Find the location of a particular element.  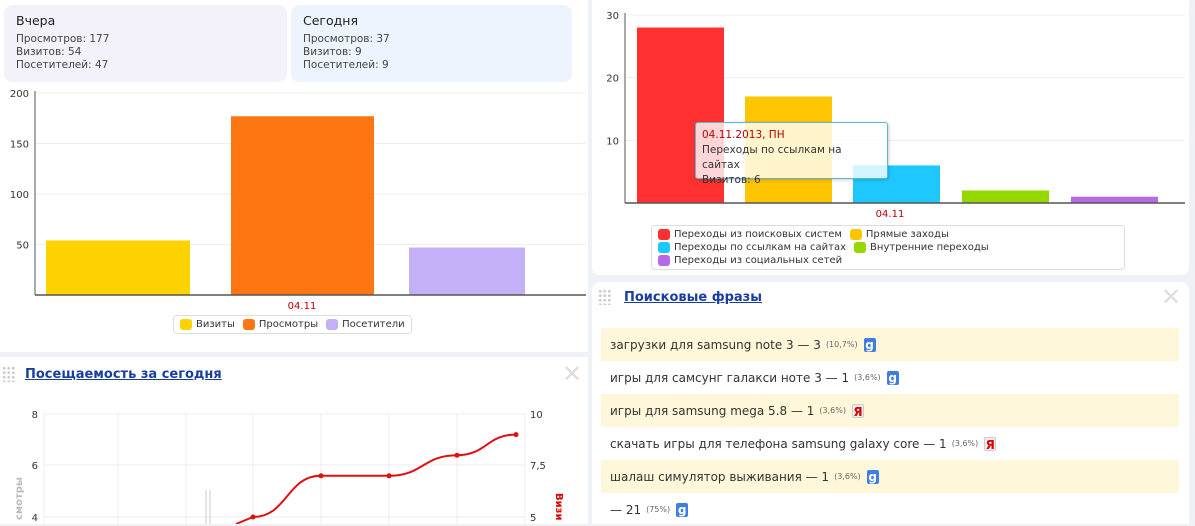

phrase-text: шалаш симулятор выживания — 1 is located at coordinates (720, 476).